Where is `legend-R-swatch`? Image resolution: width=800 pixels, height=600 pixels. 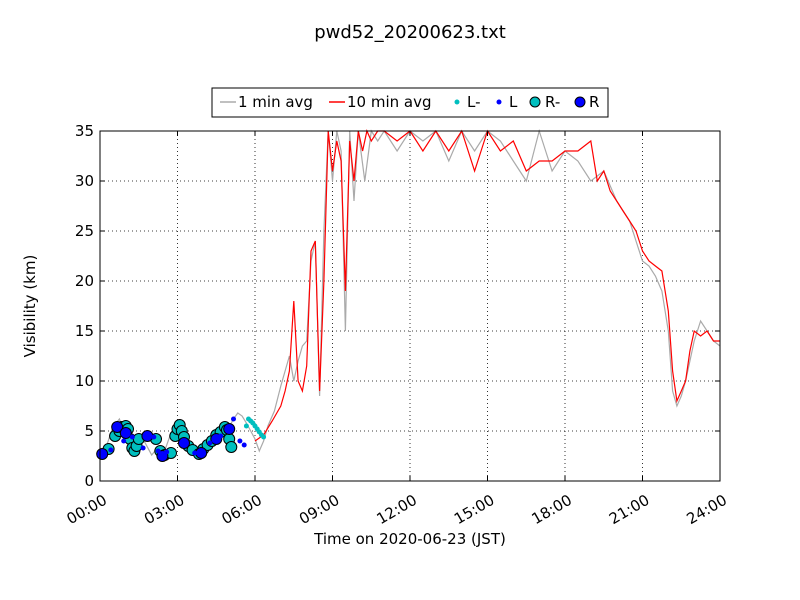
legend-R-swatch is located at coordinates (580, 102).